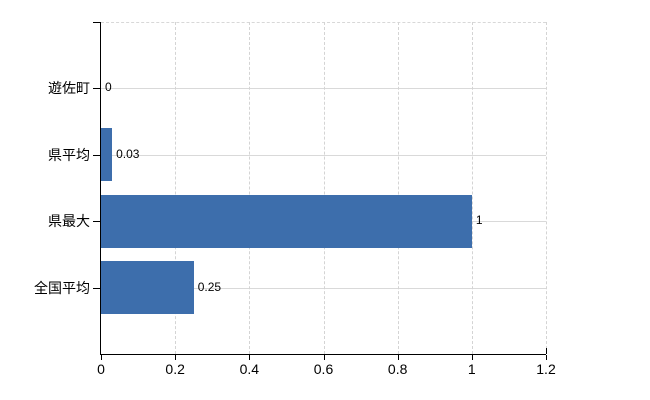 The width and height of the screenshot is (650, 400). What do you see at coordinates (101, 369) in the screenshot?
I see `x-axis-tick-label: 0` at bounding box center [101, 369].